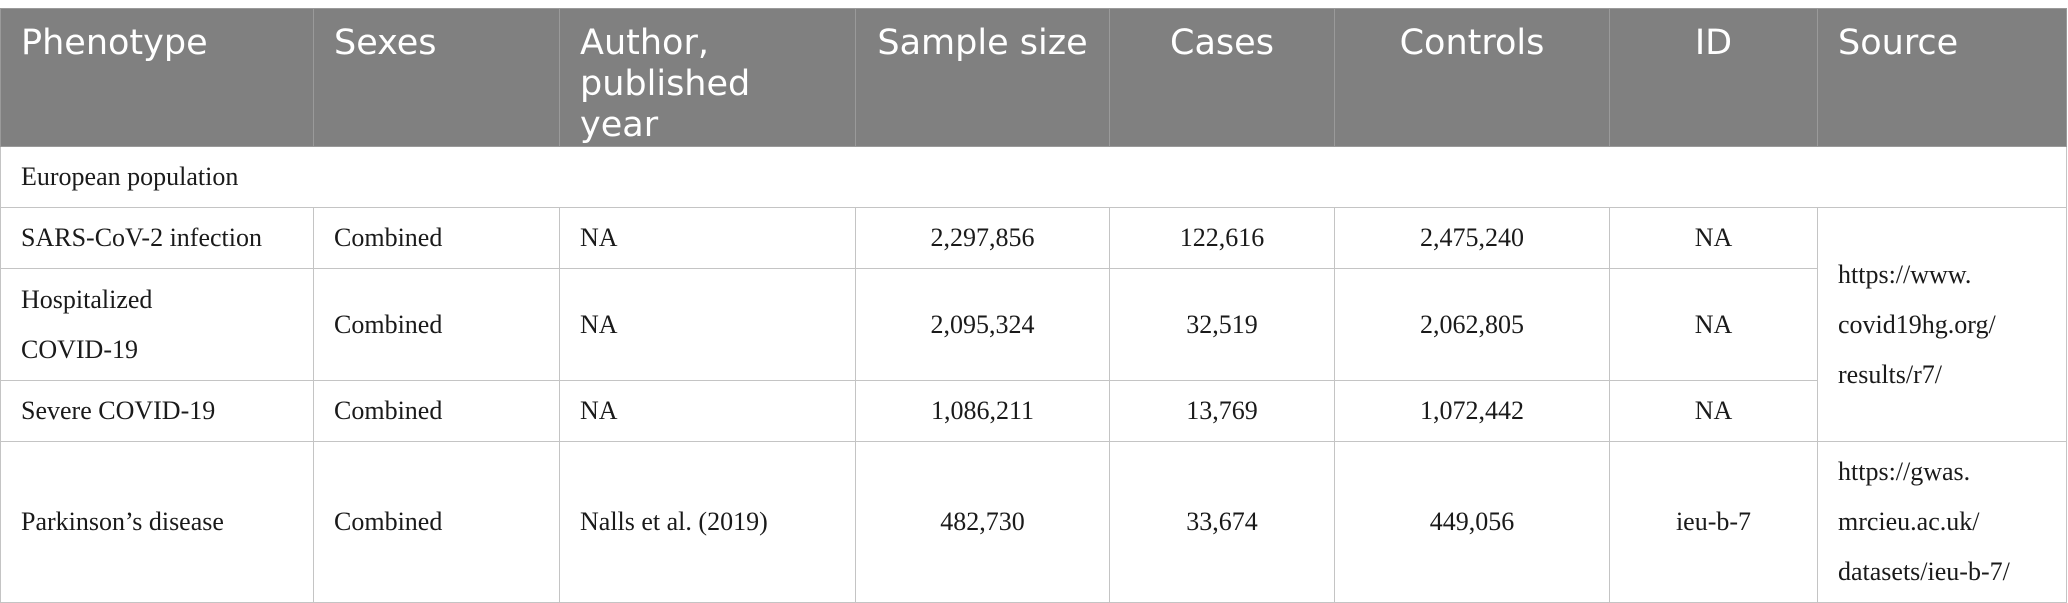 This screenshot has width=2068, height=603. I want to click on cell-author: Nalls et al. (2019), so click(707, 522).